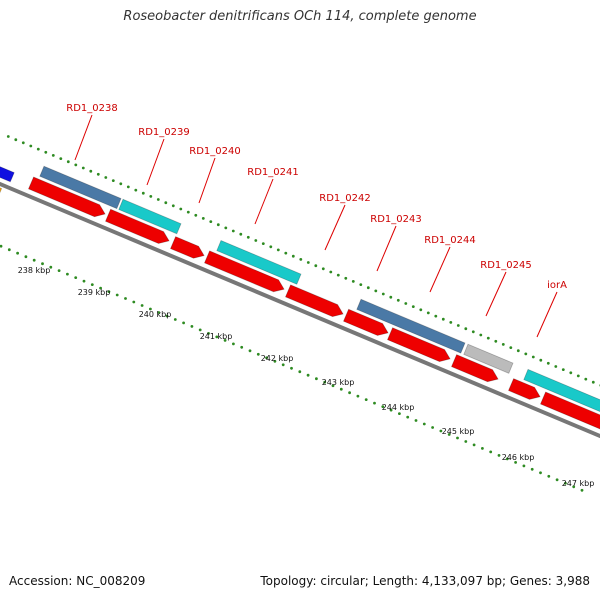  Describe the element at coordinates (578, 483) in the screenshot. I see `scale-label: 247 kbp` at that location.